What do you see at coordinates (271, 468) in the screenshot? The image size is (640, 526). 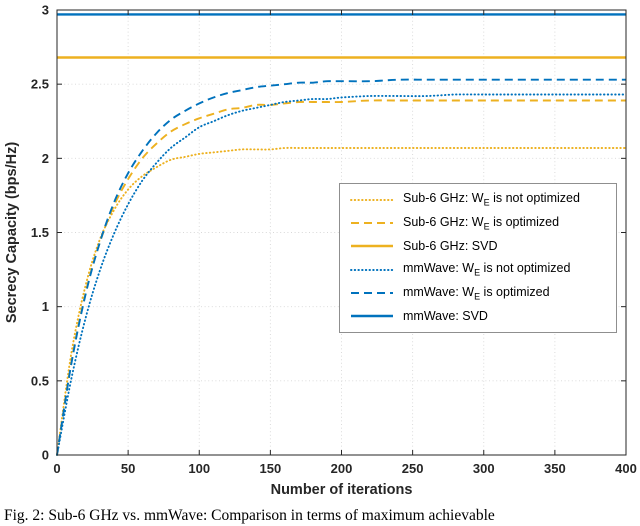 I see `x-tick-label: 150` at bounding box center [271, 468].